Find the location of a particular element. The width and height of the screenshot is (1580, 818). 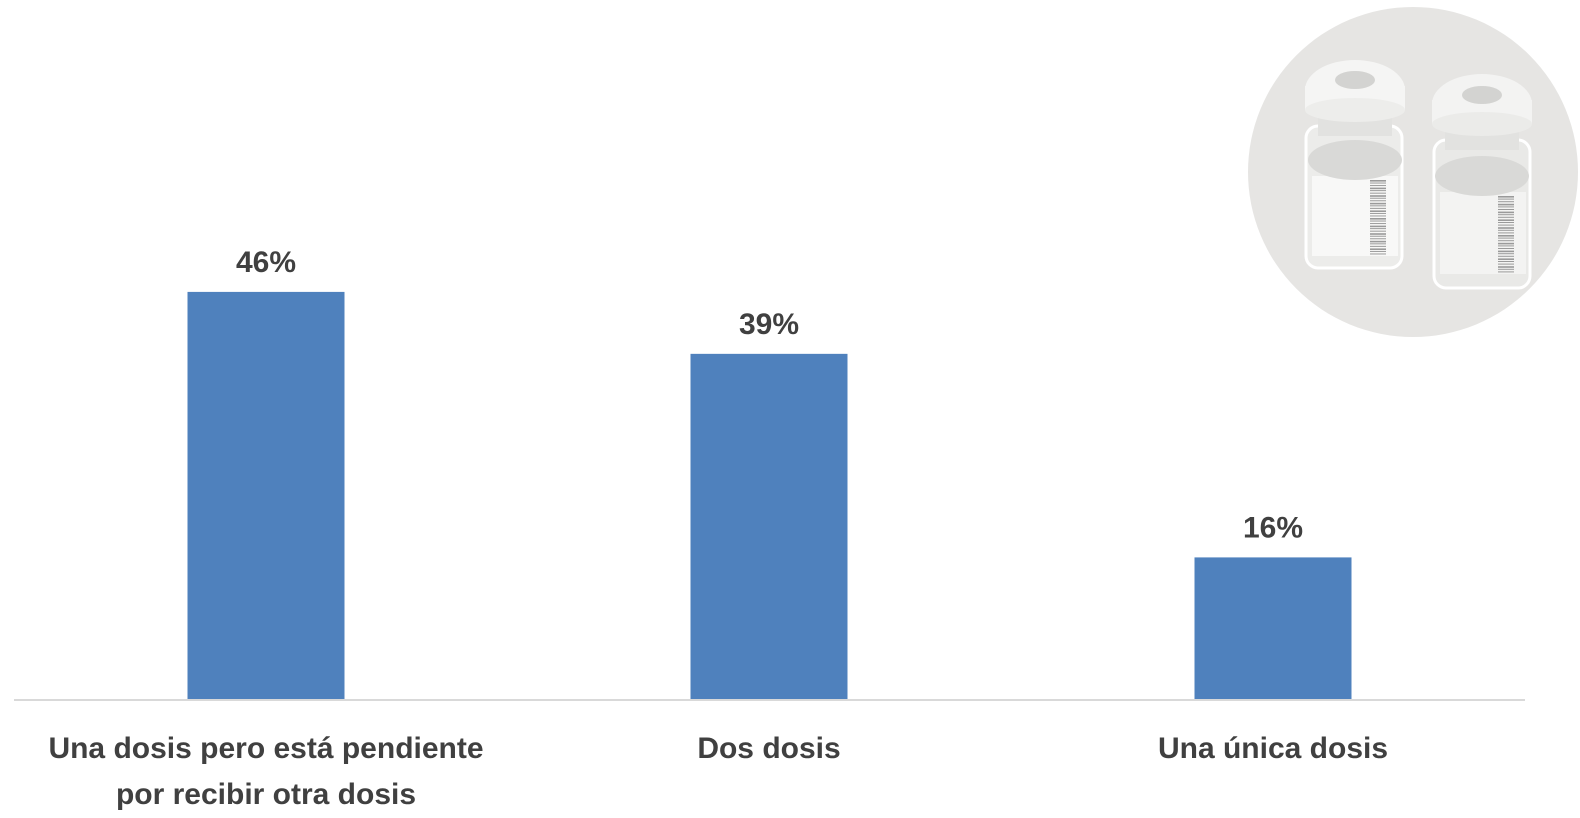

category-label-1-line-1: Una dosis pero está pendiente is located at coordinates (265, 748).